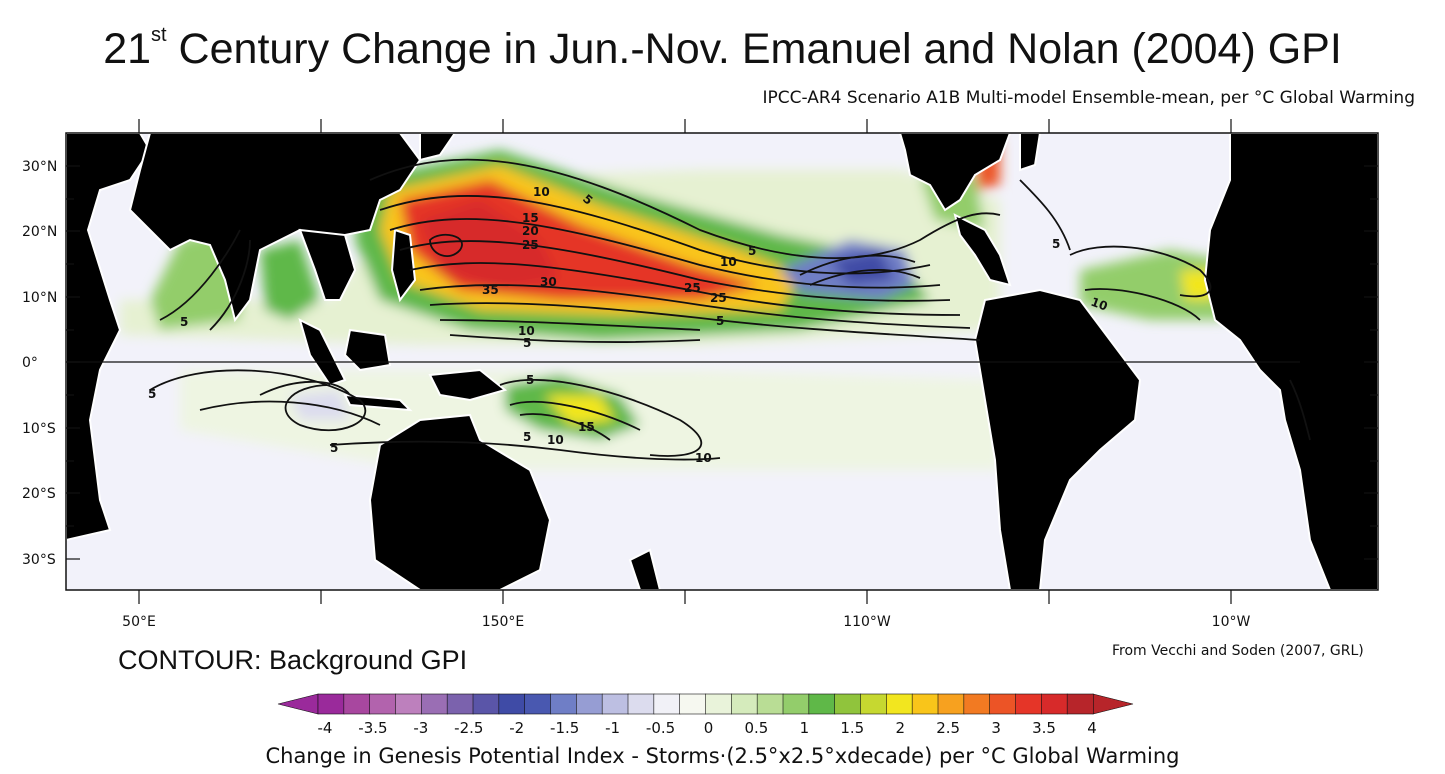 This screenshot has width=1445, height=774. Describe the element at coordinates (367, 350) in the screenshot. I see `borneo-landmass` at that location.